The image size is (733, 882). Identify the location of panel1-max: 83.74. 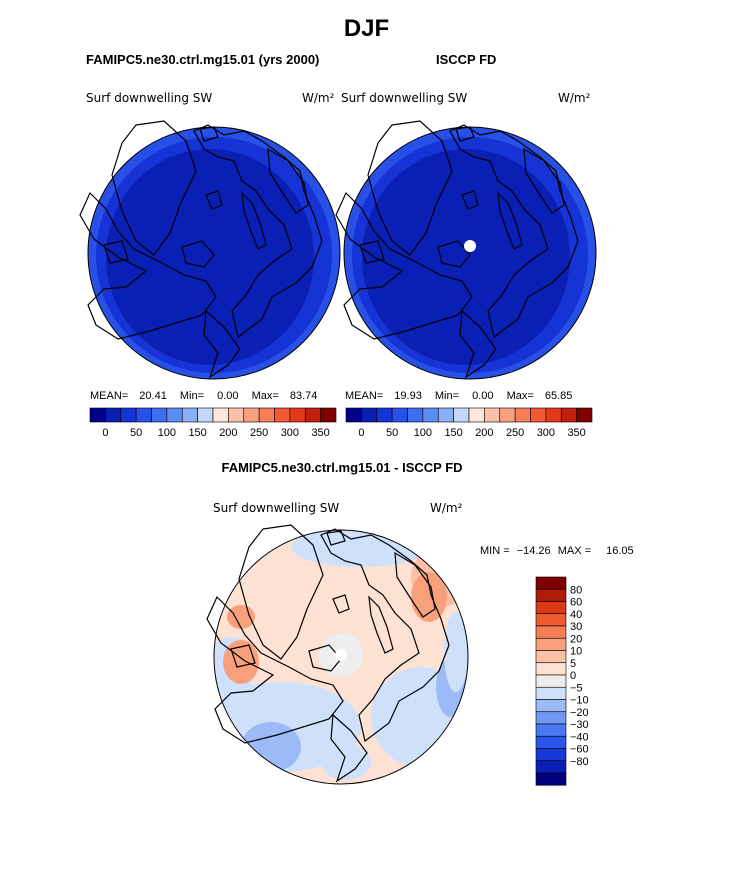
(303, 396).